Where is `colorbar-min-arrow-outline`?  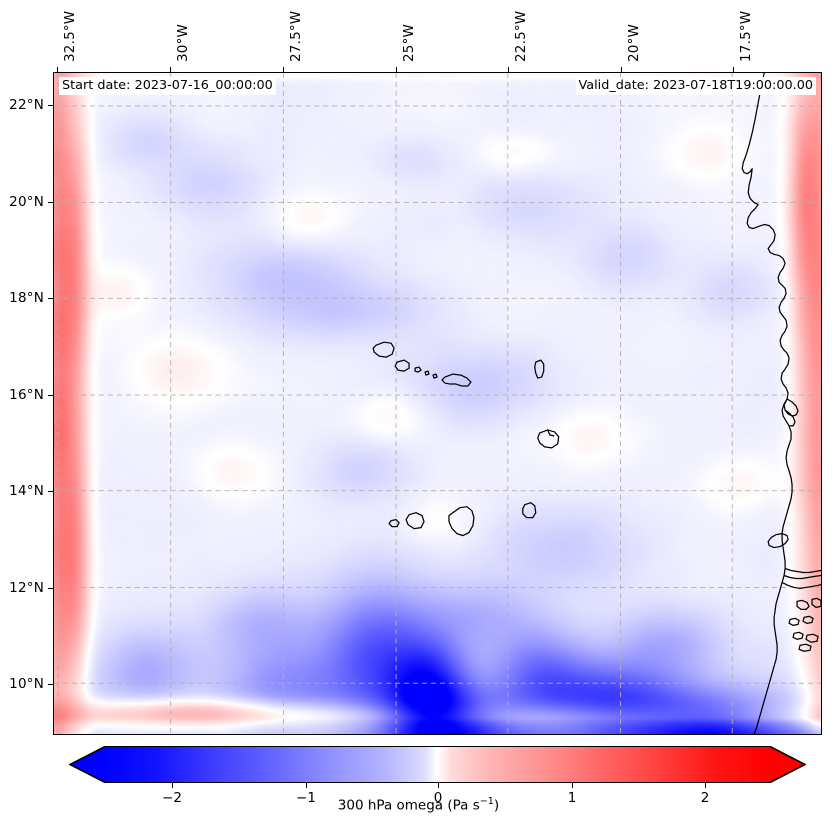
colorbar-min-arrow-outline is located at coordinates (87, 764).